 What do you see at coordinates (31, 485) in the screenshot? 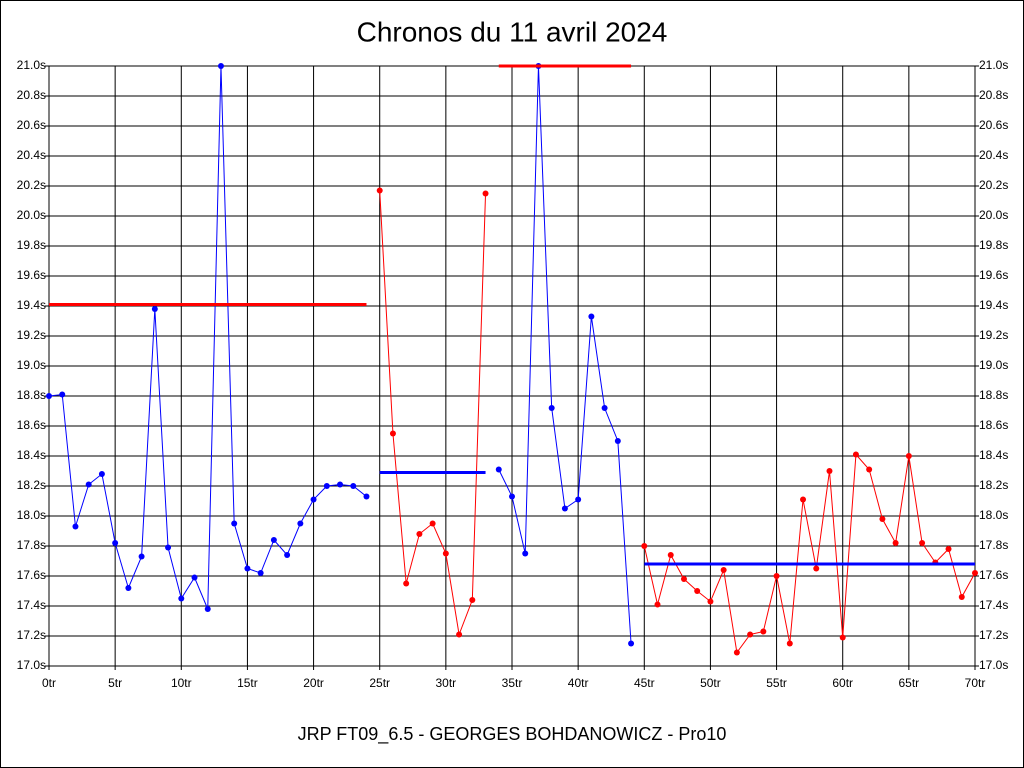
I see `y-tick-label: 18.2s` at bounding box center [31, 485].